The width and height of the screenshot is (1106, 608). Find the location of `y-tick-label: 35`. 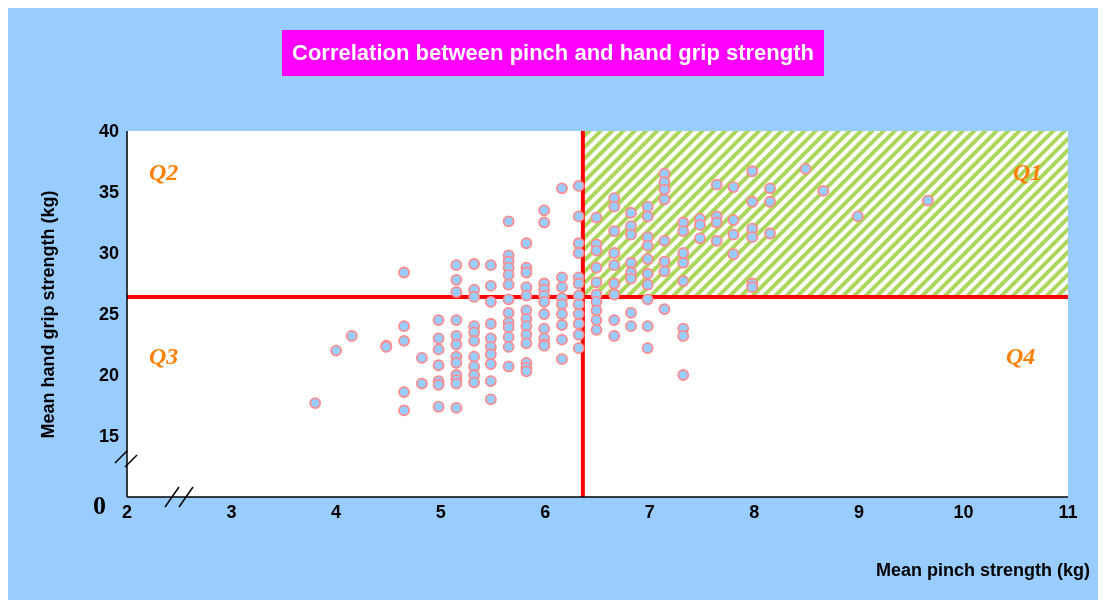

y-tick-label: 35 is located at coordinates (108, 192).